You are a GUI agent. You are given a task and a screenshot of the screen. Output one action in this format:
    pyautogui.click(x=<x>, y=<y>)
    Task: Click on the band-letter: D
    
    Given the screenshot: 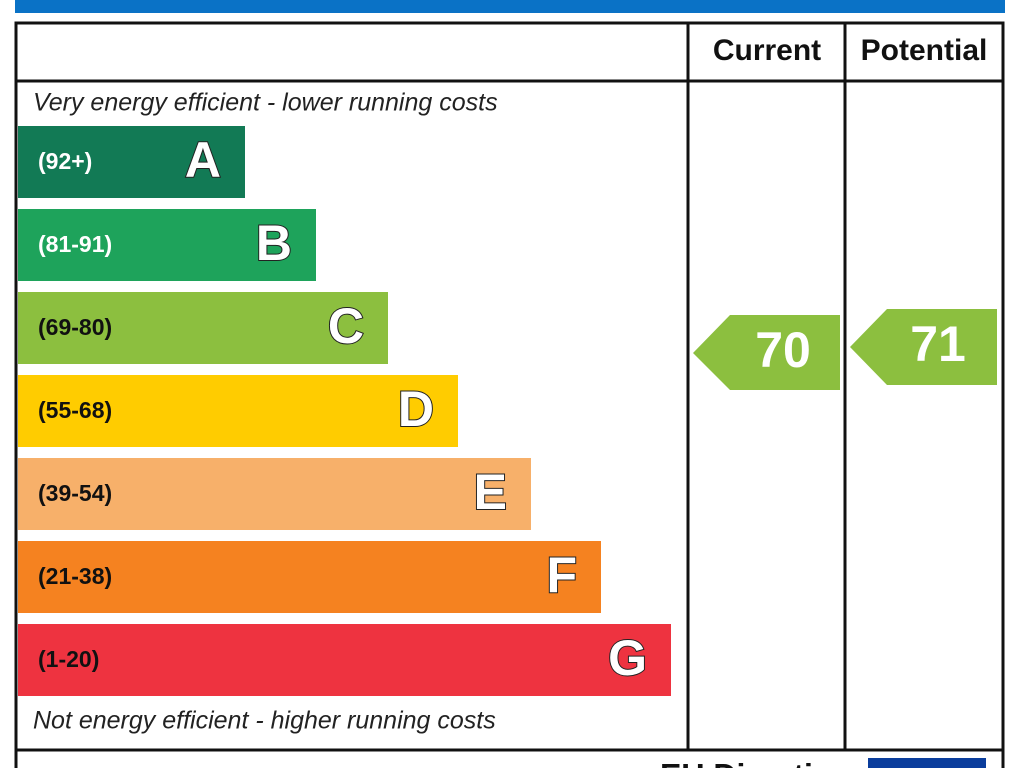 What is the action you would take?
    pyautogui.click(x=416, y=409)
    